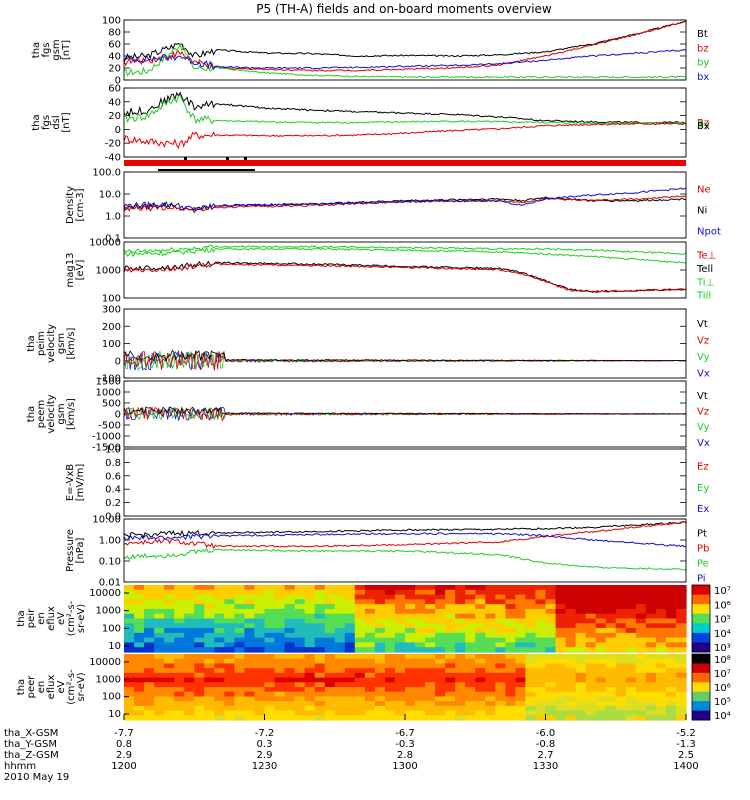 The width and height of the screenshot is (750, 800). I want to click on y-tick-label: 10000, so click(105, 243).